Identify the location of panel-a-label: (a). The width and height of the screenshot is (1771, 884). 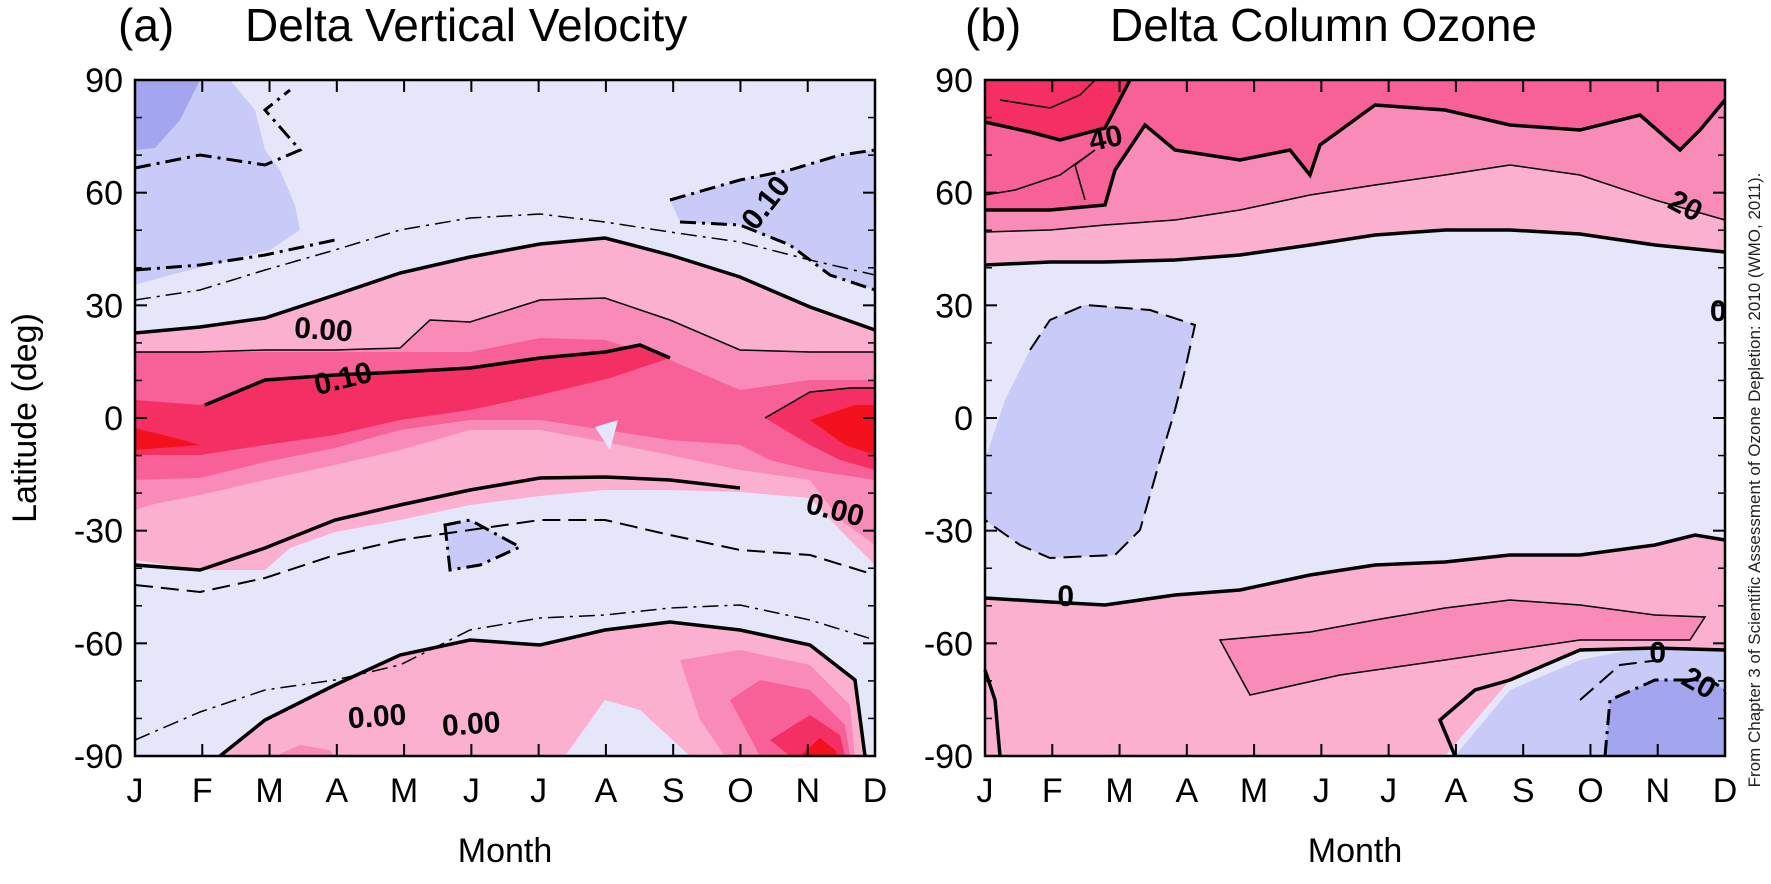
(146, 25).